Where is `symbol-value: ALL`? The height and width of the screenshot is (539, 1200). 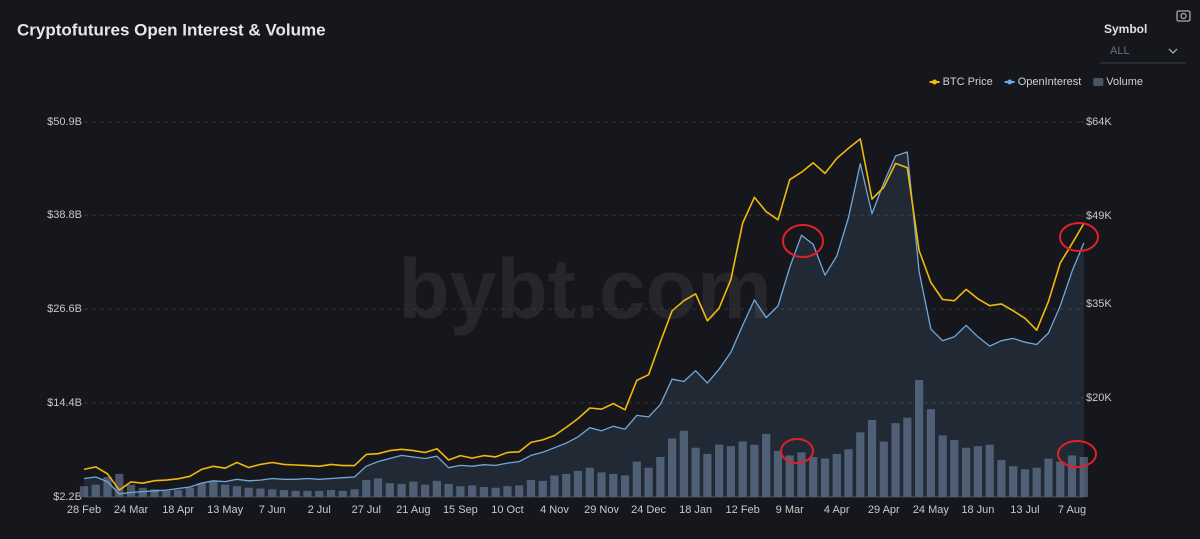 symbol-value: ALL is located at coordinates (1120, 51).